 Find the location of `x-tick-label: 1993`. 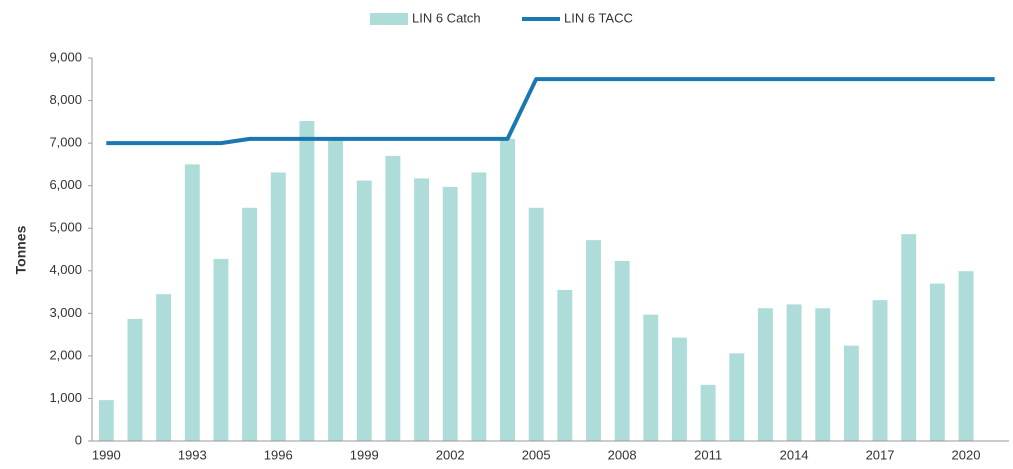

x-tick-label: 1993 is located at coordinates (192, 454).